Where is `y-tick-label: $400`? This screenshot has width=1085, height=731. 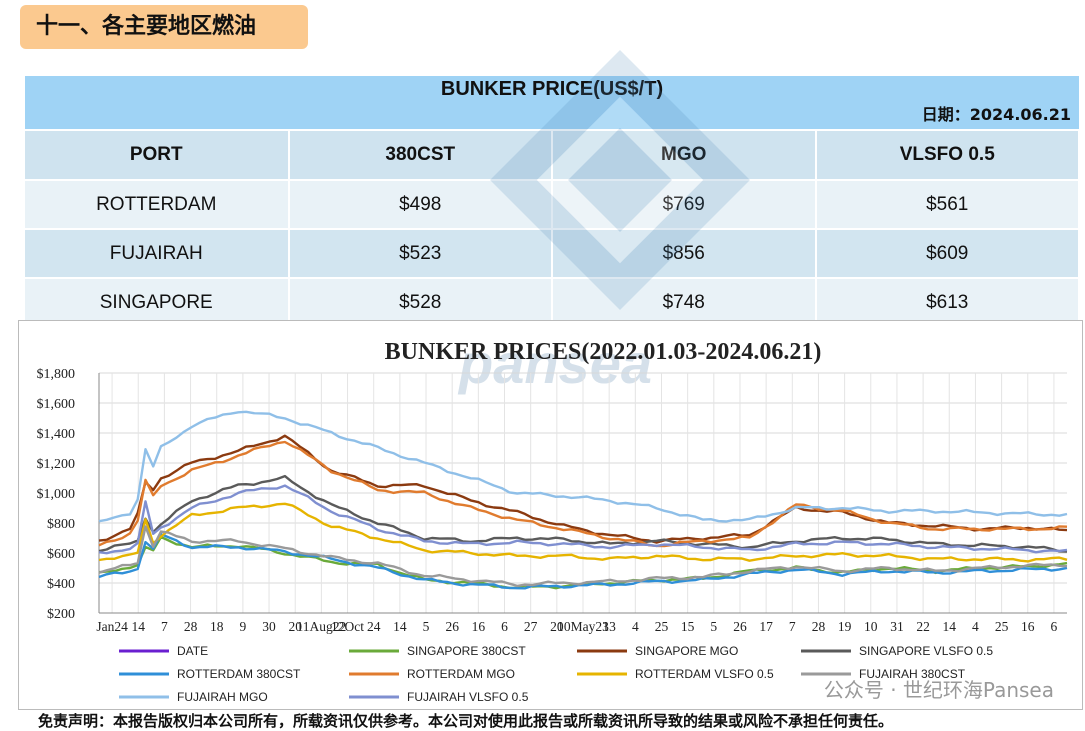
y-tick-label: $400 is located at coordinates (61, 584).